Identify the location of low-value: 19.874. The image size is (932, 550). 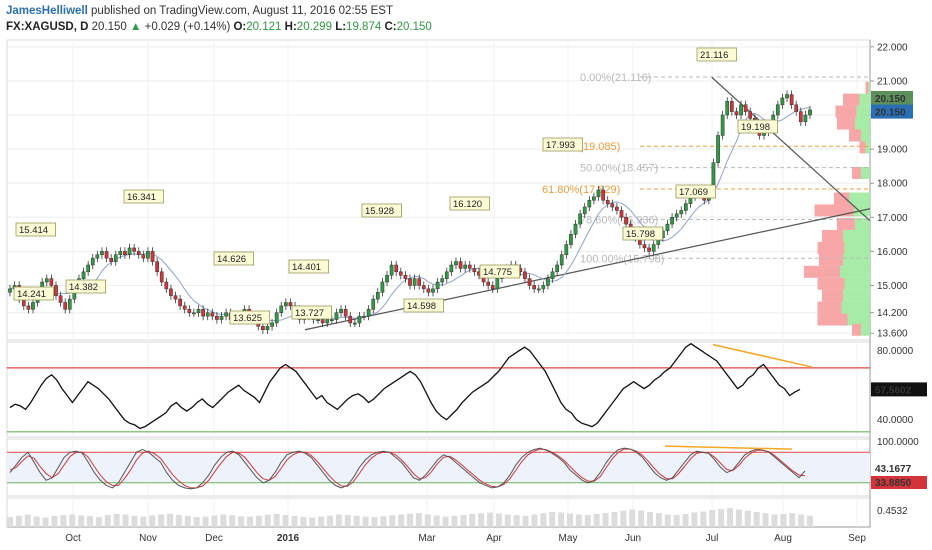
(364, 27).